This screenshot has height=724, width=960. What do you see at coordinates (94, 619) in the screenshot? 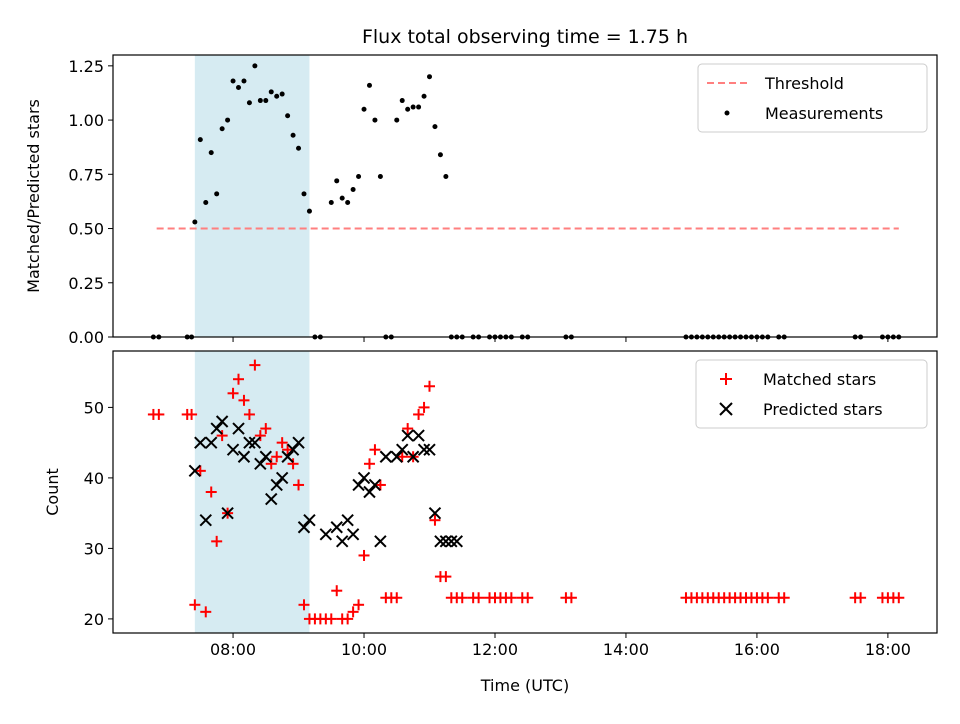
I see `y-tick-label: 20` at bounding box center [94, 619].